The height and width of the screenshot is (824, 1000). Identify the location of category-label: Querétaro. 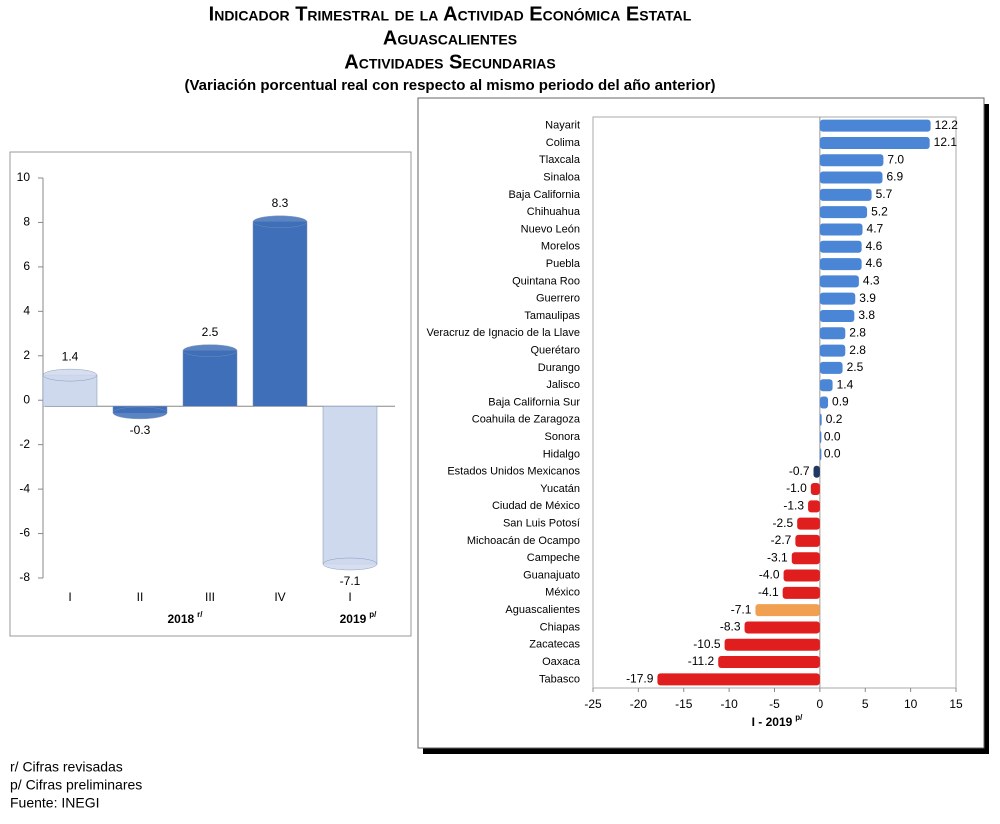
(555, 350).